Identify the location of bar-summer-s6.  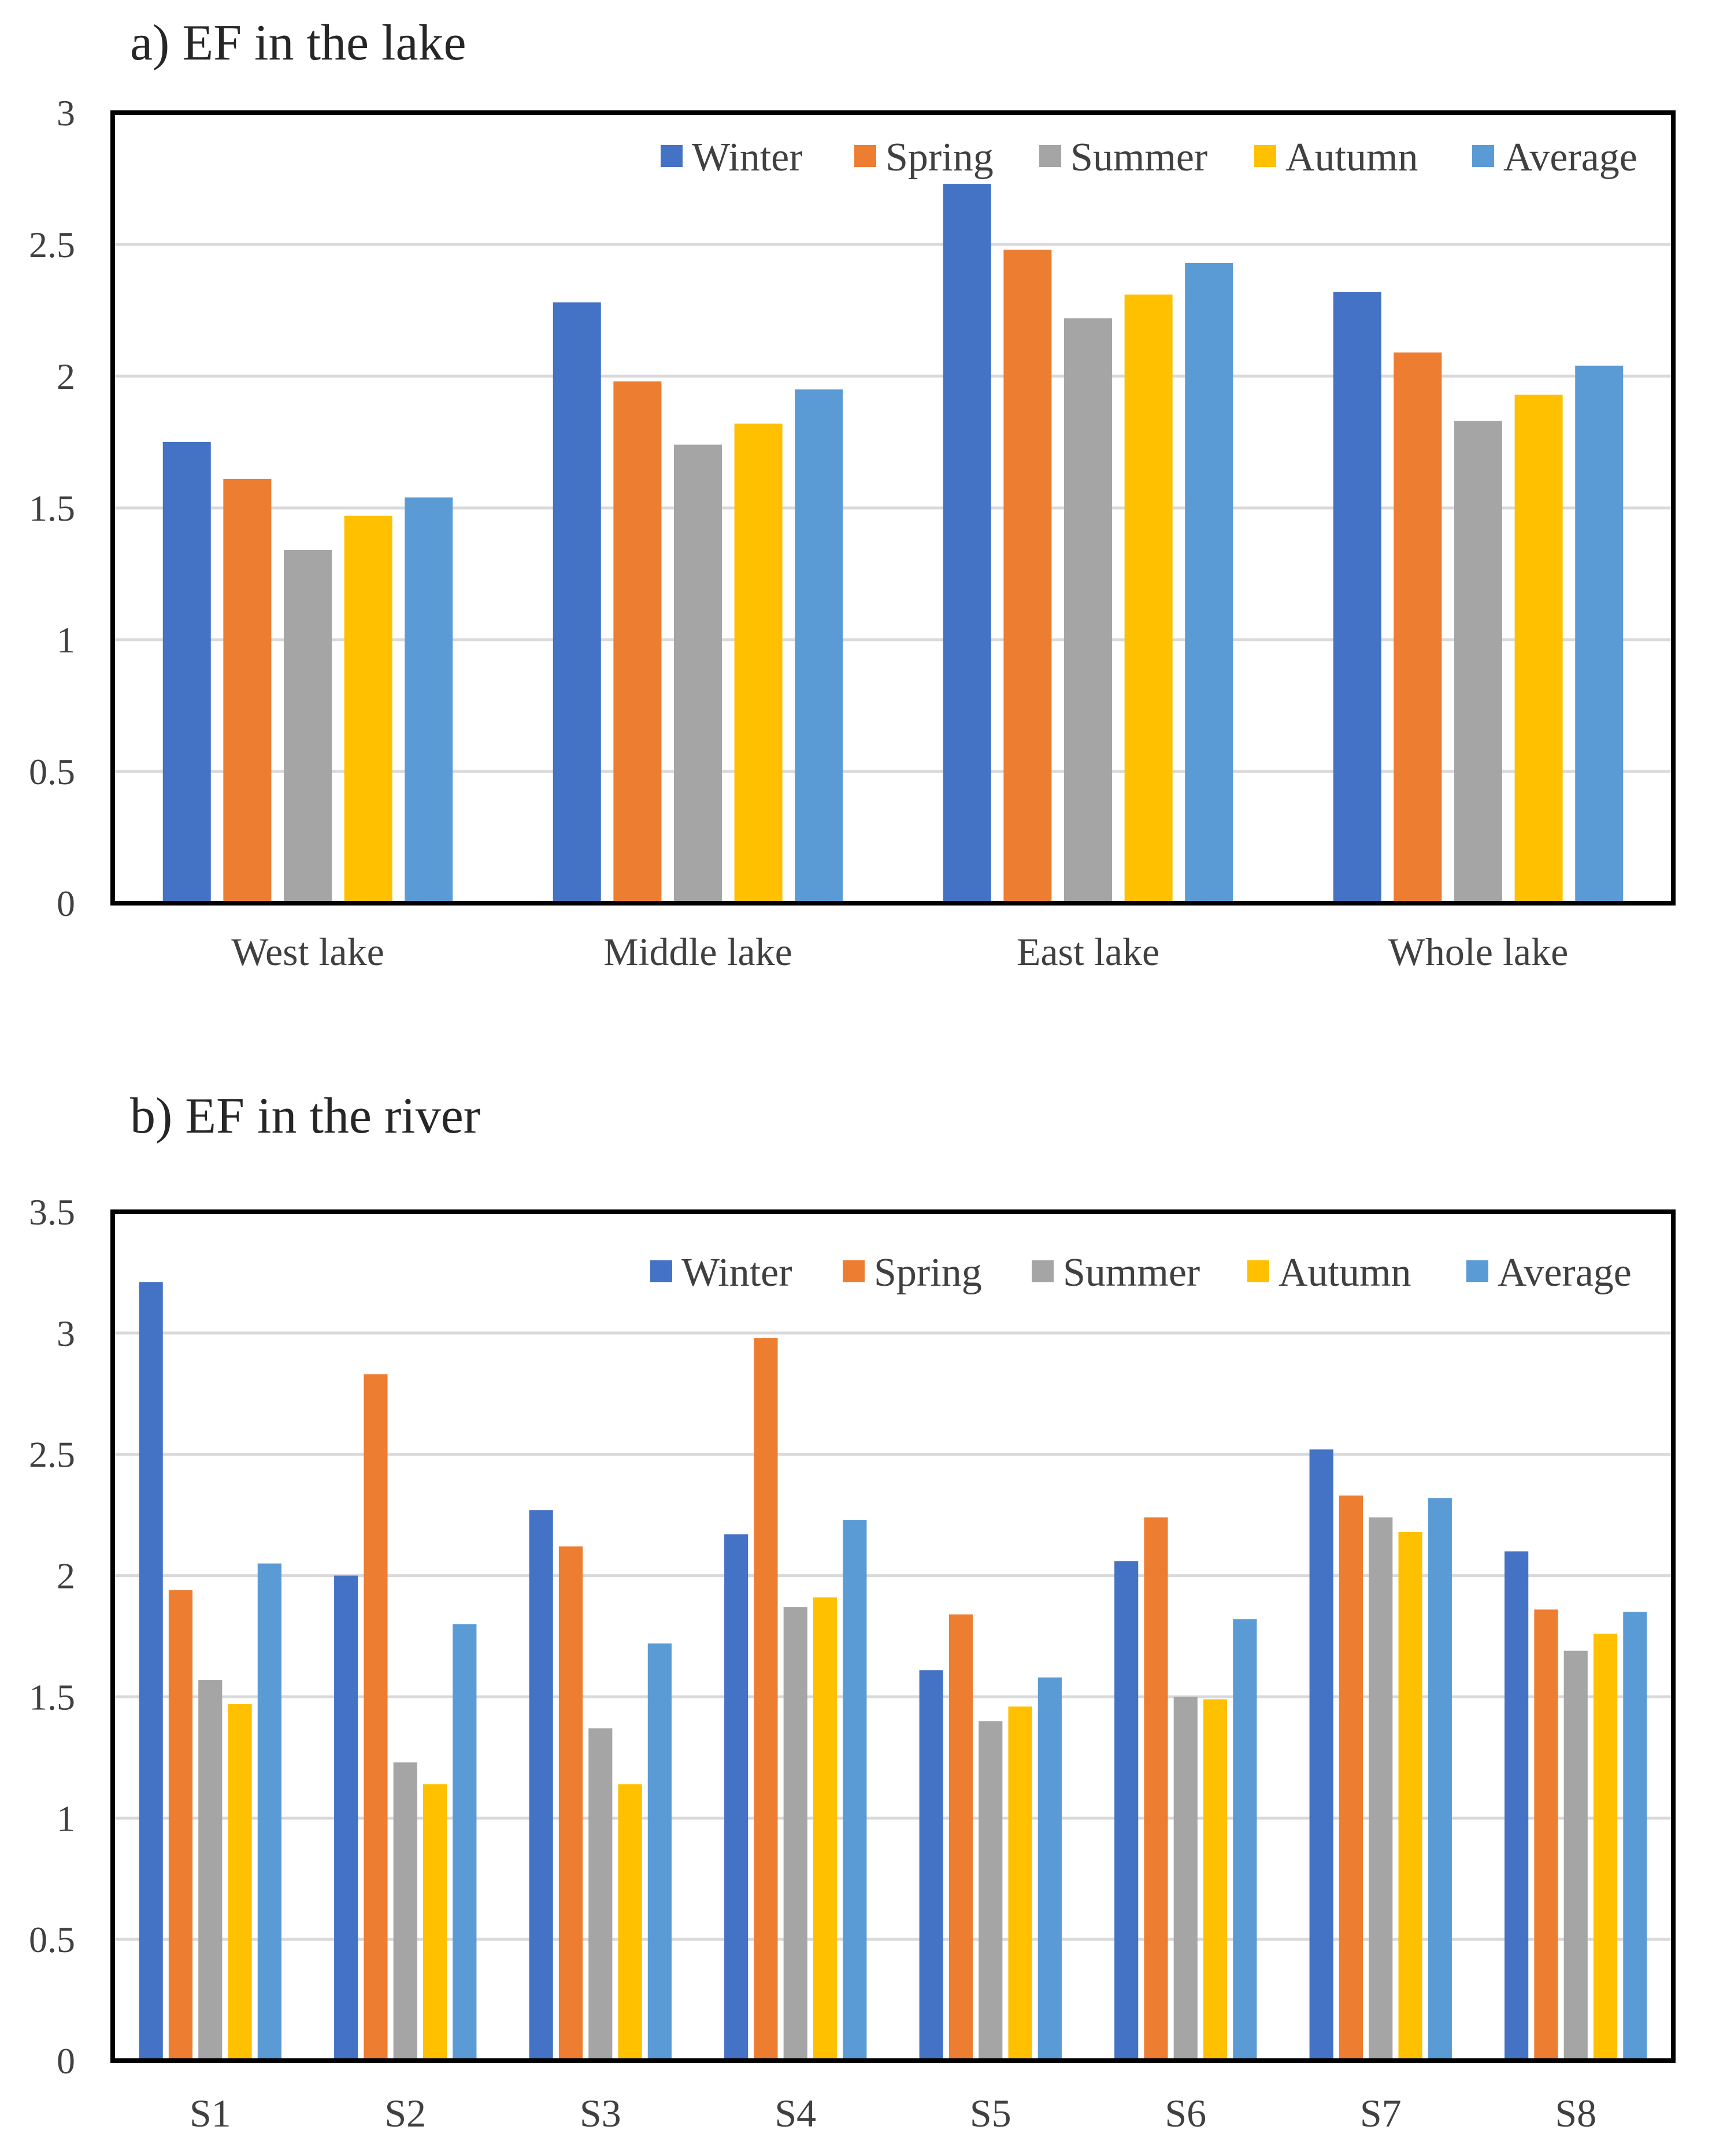
(1185, 1879).